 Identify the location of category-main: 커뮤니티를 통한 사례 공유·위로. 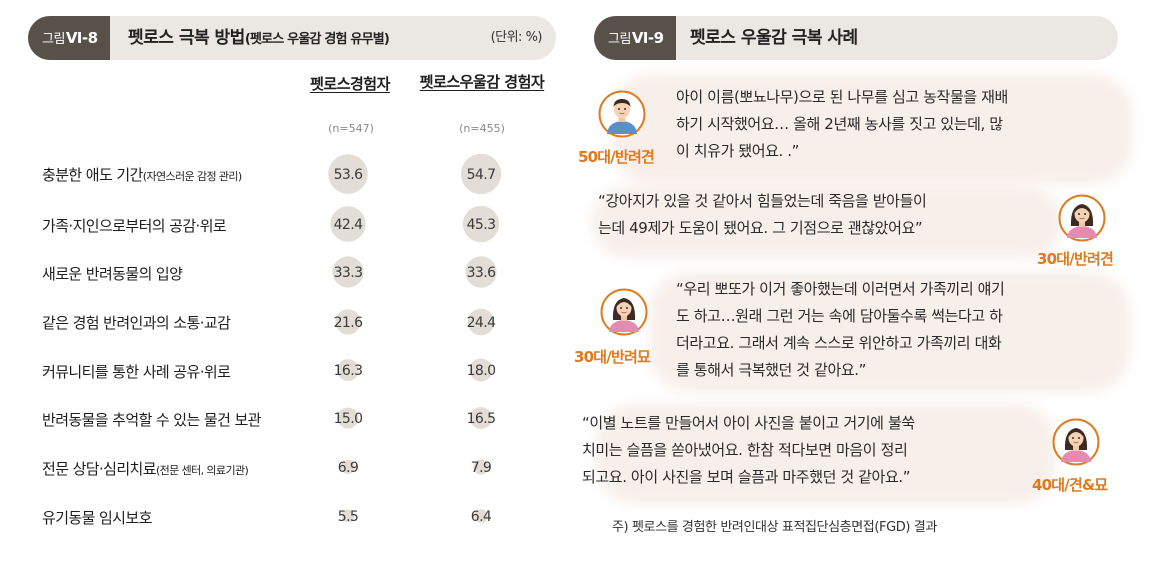
(136, 372).